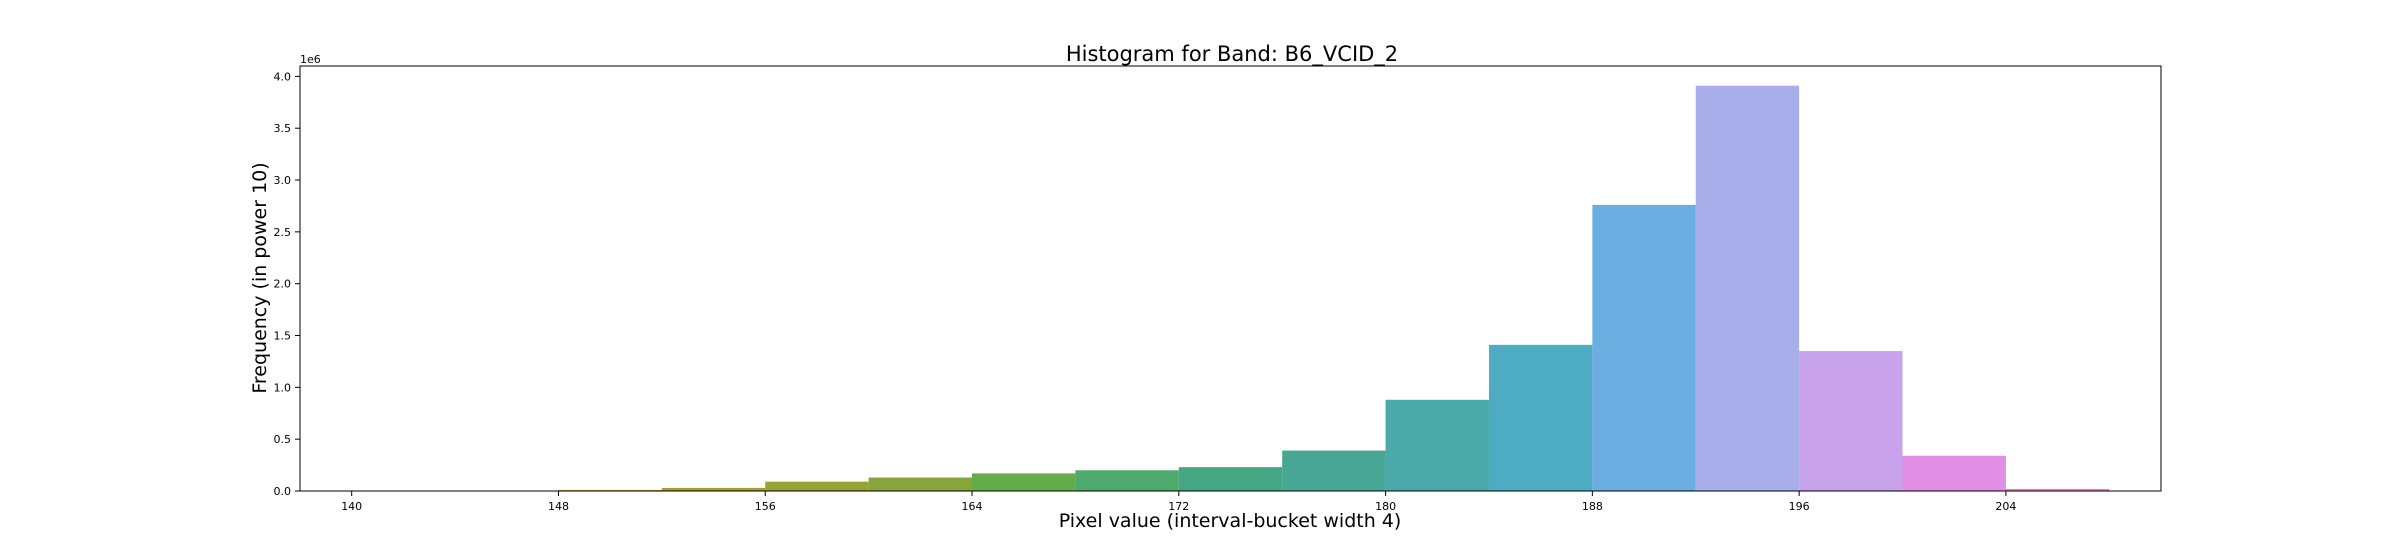  What do you see at coordinates (283, 180) in the screenshot?
I see `y-tick-label: 3.0` at bounding box center [283, 180].